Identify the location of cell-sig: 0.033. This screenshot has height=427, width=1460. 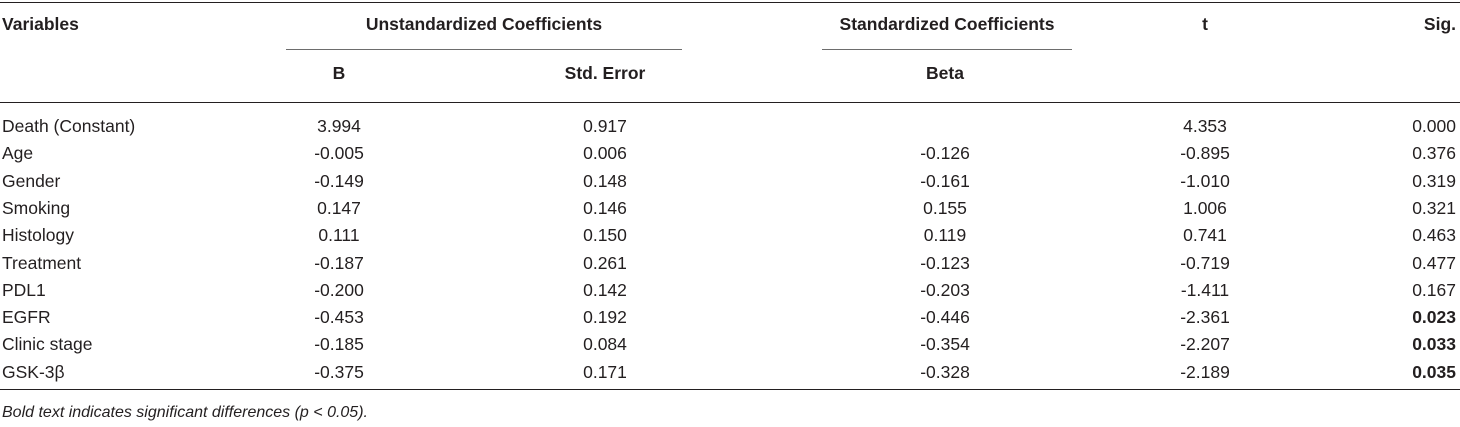
(1434, 344).